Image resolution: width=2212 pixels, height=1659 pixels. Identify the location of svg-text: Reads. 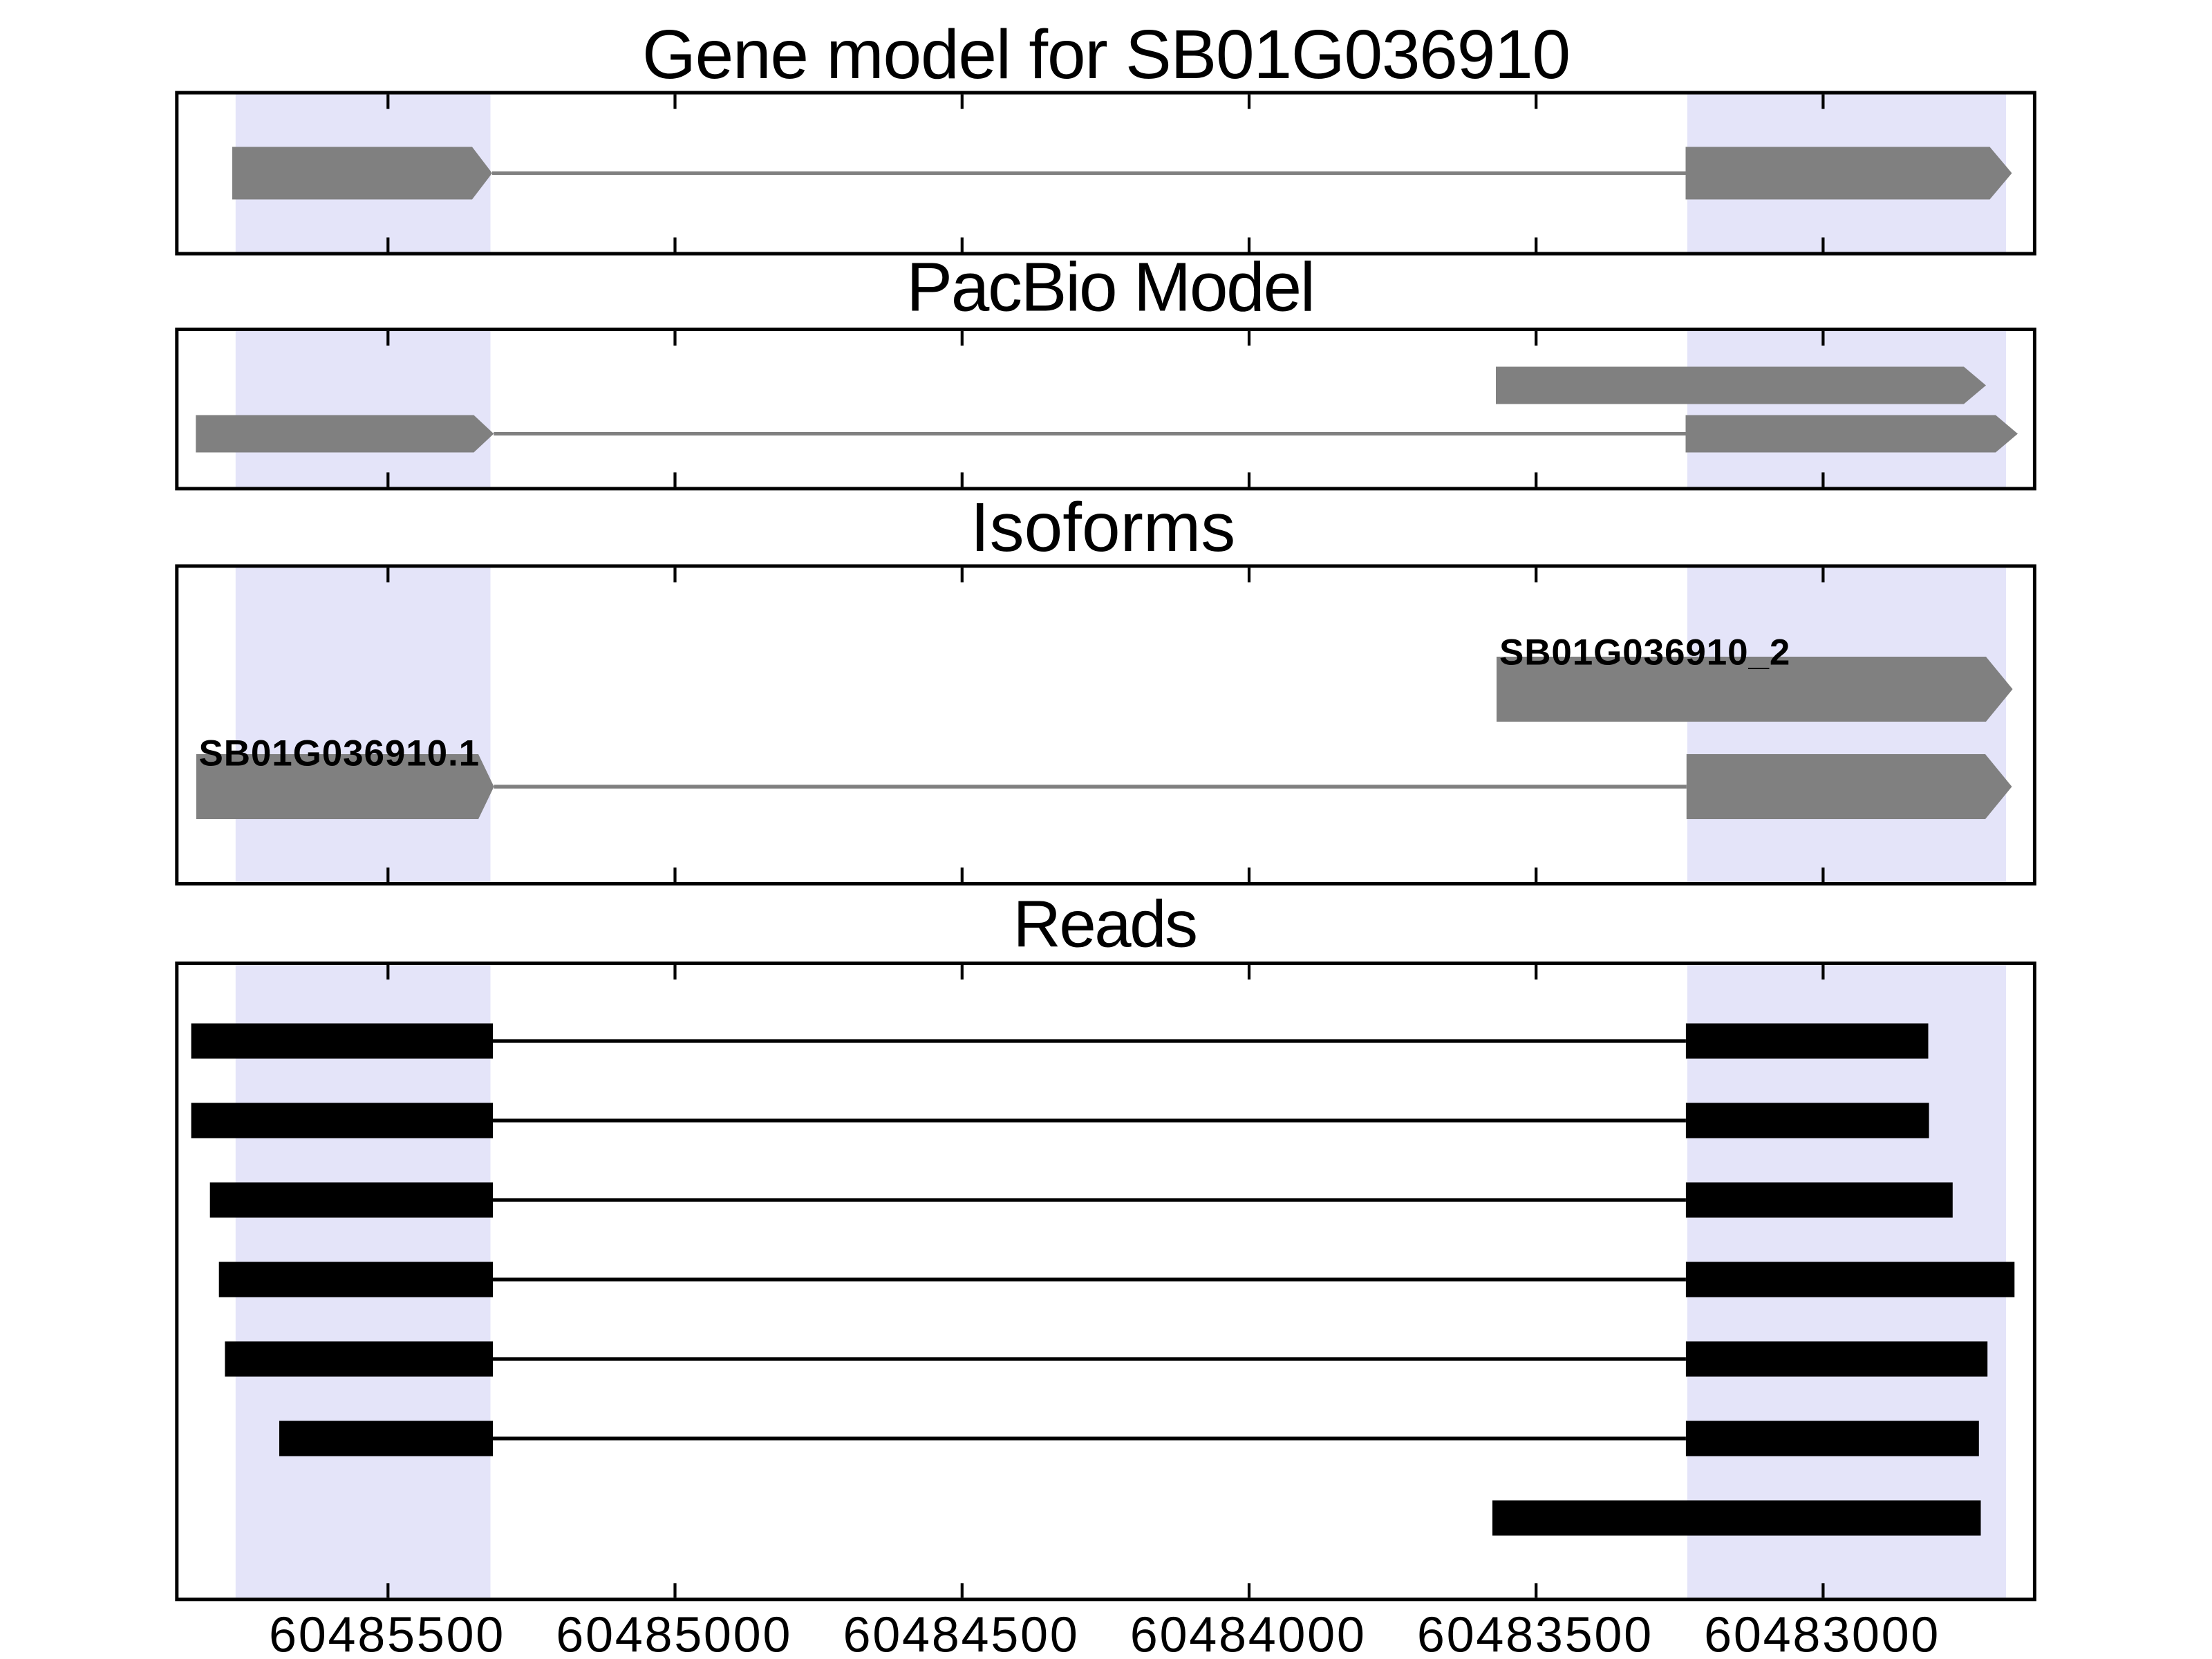
(1105, 925).